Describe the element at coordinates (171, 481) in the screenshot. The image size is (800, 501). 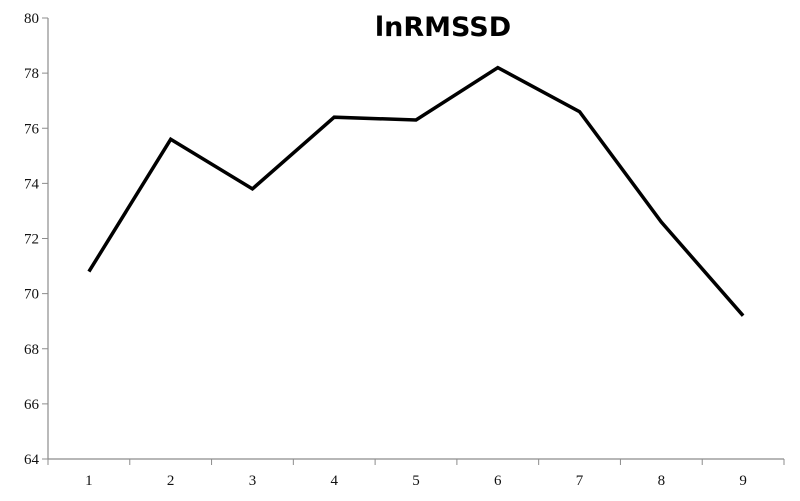
I see `x-tick-label: 2` at that location.